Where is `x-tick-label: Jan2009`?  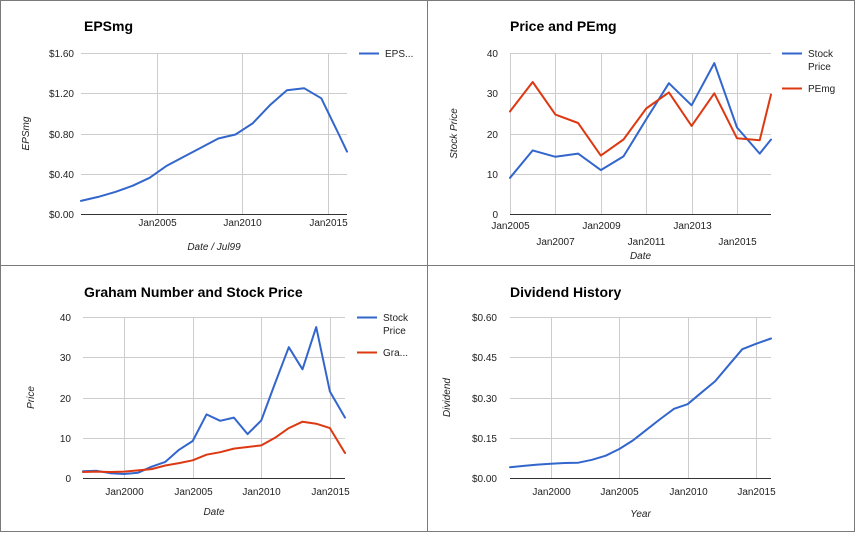 x-tick-label: Jan2009 is located at coordinates (601, 226).